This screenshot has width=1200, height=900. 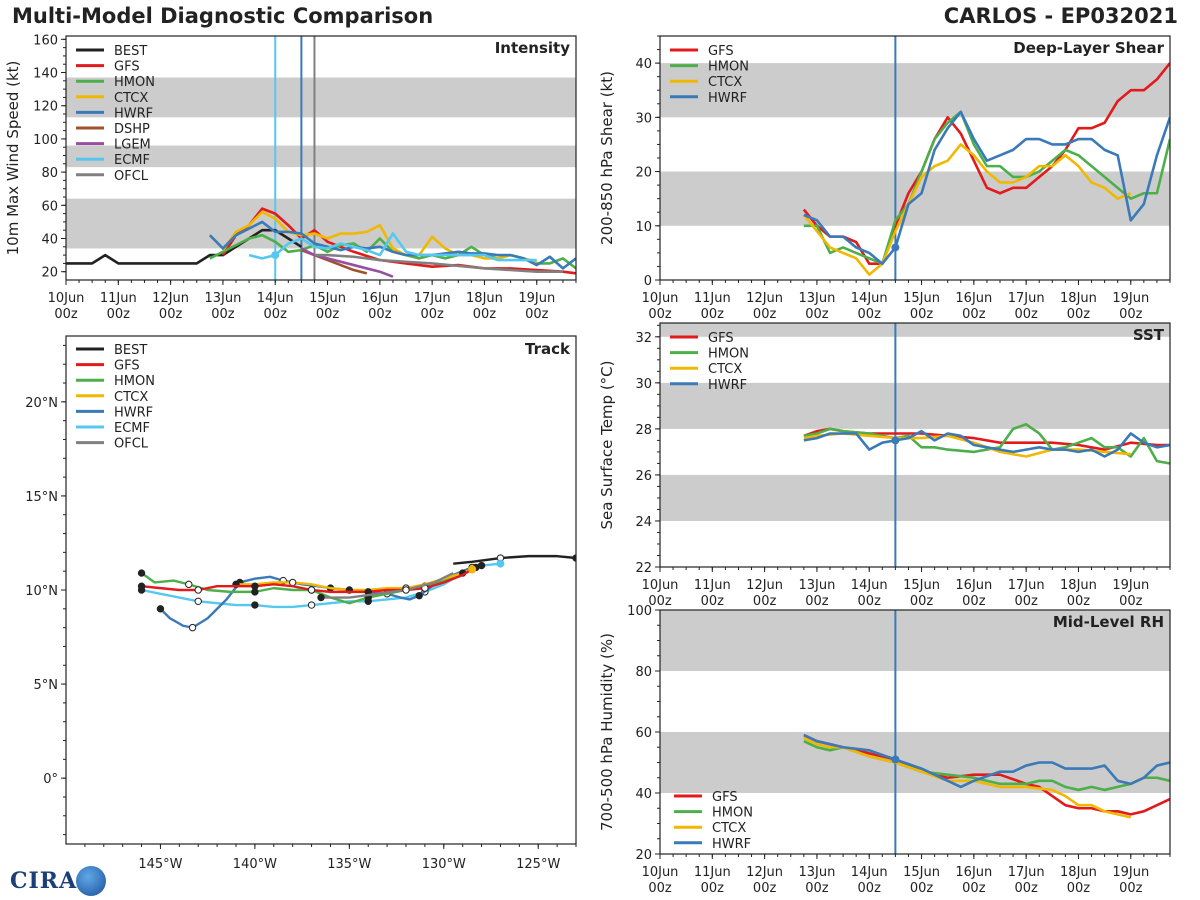 What do you see at coordinates (607, 444) in the screenshot?
I see `sst-ylabel: Sea Surface Temp (°C)` at bounding box center [607, 444].